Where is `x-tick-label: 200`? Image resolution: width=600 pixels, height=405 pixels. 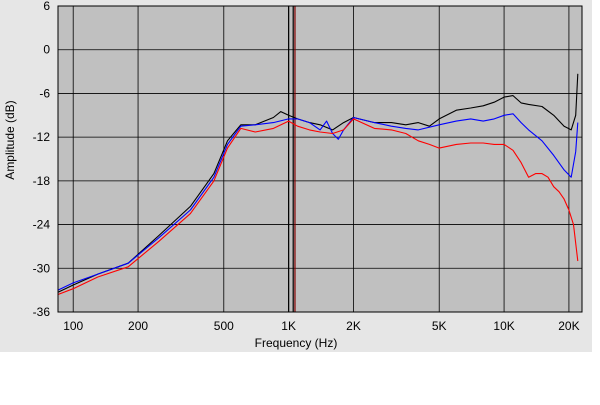
x-tick-label: 200 is located at coordinates (138, 326).